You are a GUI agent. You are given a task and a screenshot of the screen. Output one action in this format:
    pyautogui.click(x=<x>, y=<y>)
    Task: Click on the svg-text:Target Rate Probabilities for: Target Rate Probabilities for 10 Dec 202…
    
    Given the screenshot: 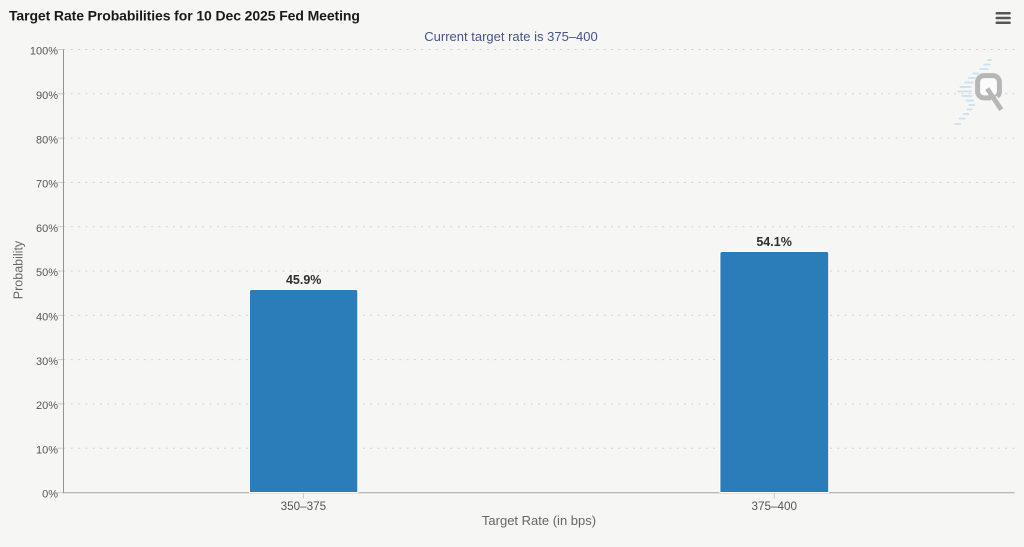 What is the action you would take?
    pyautogui.click(x=184, y=16)
    